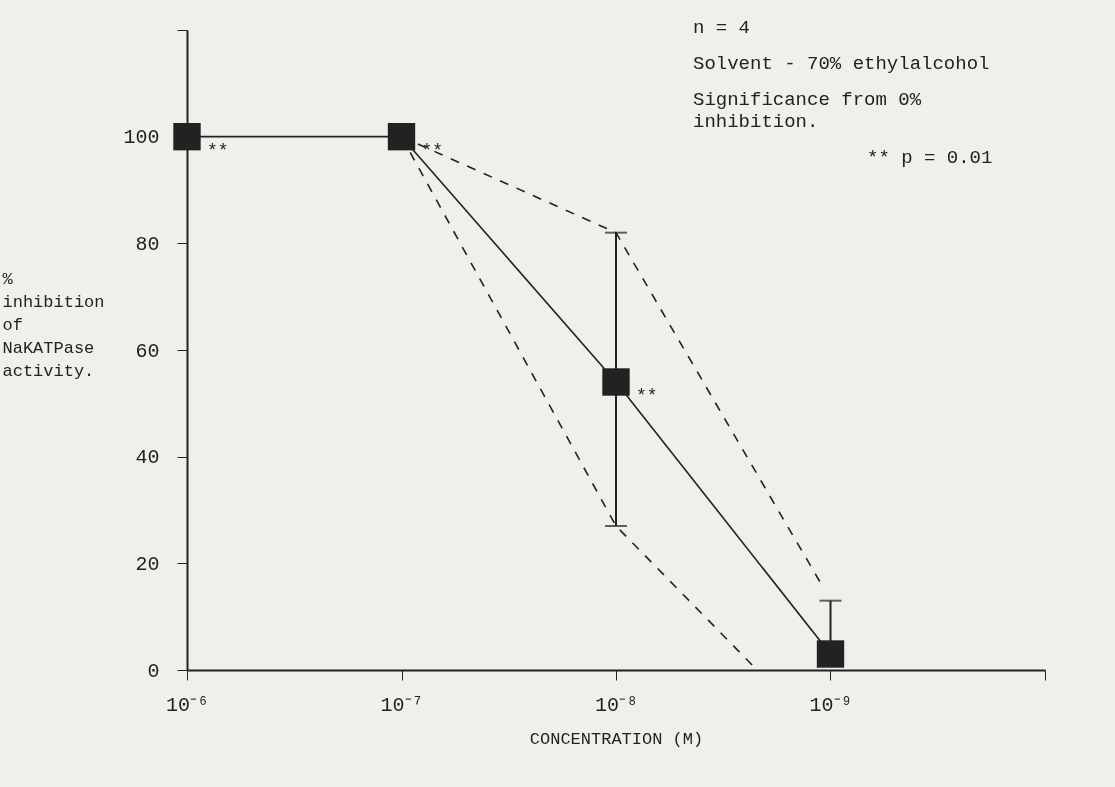 This screenshot has height=787, width=1115. Describe the element at coordinates (930, 158) in the screenshot. I see `annotation: ** p = 0.01` at that location.